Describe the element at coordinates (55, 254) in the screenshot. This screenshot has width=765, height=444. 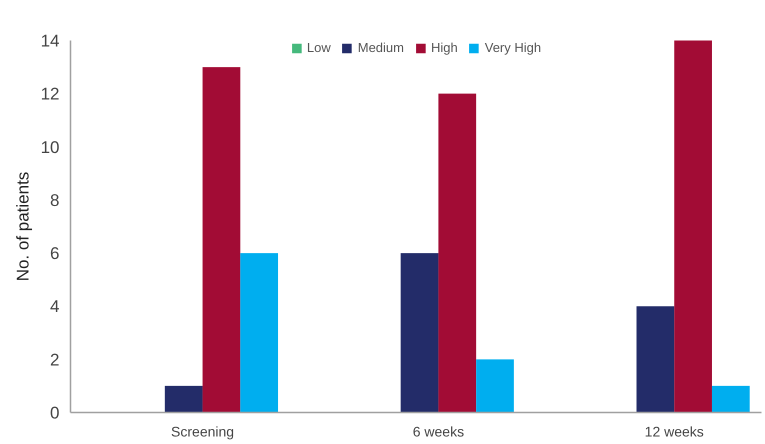
I see `y-tick-label: 6` at that location.